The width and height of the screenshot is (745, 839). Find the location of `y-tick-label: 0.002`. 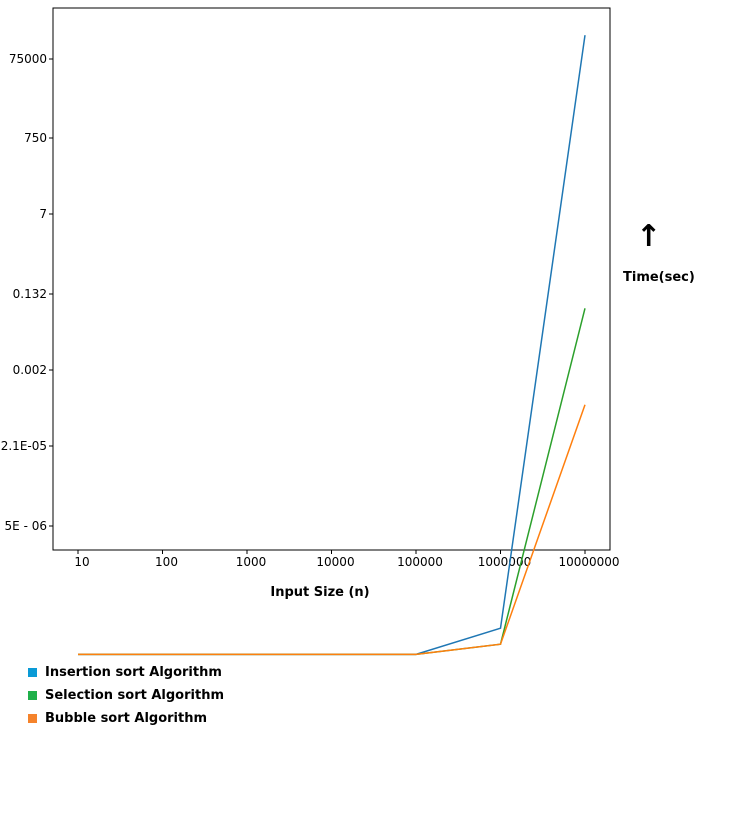

y-tick-label: 0.002 is located at coordinates (30, 370).